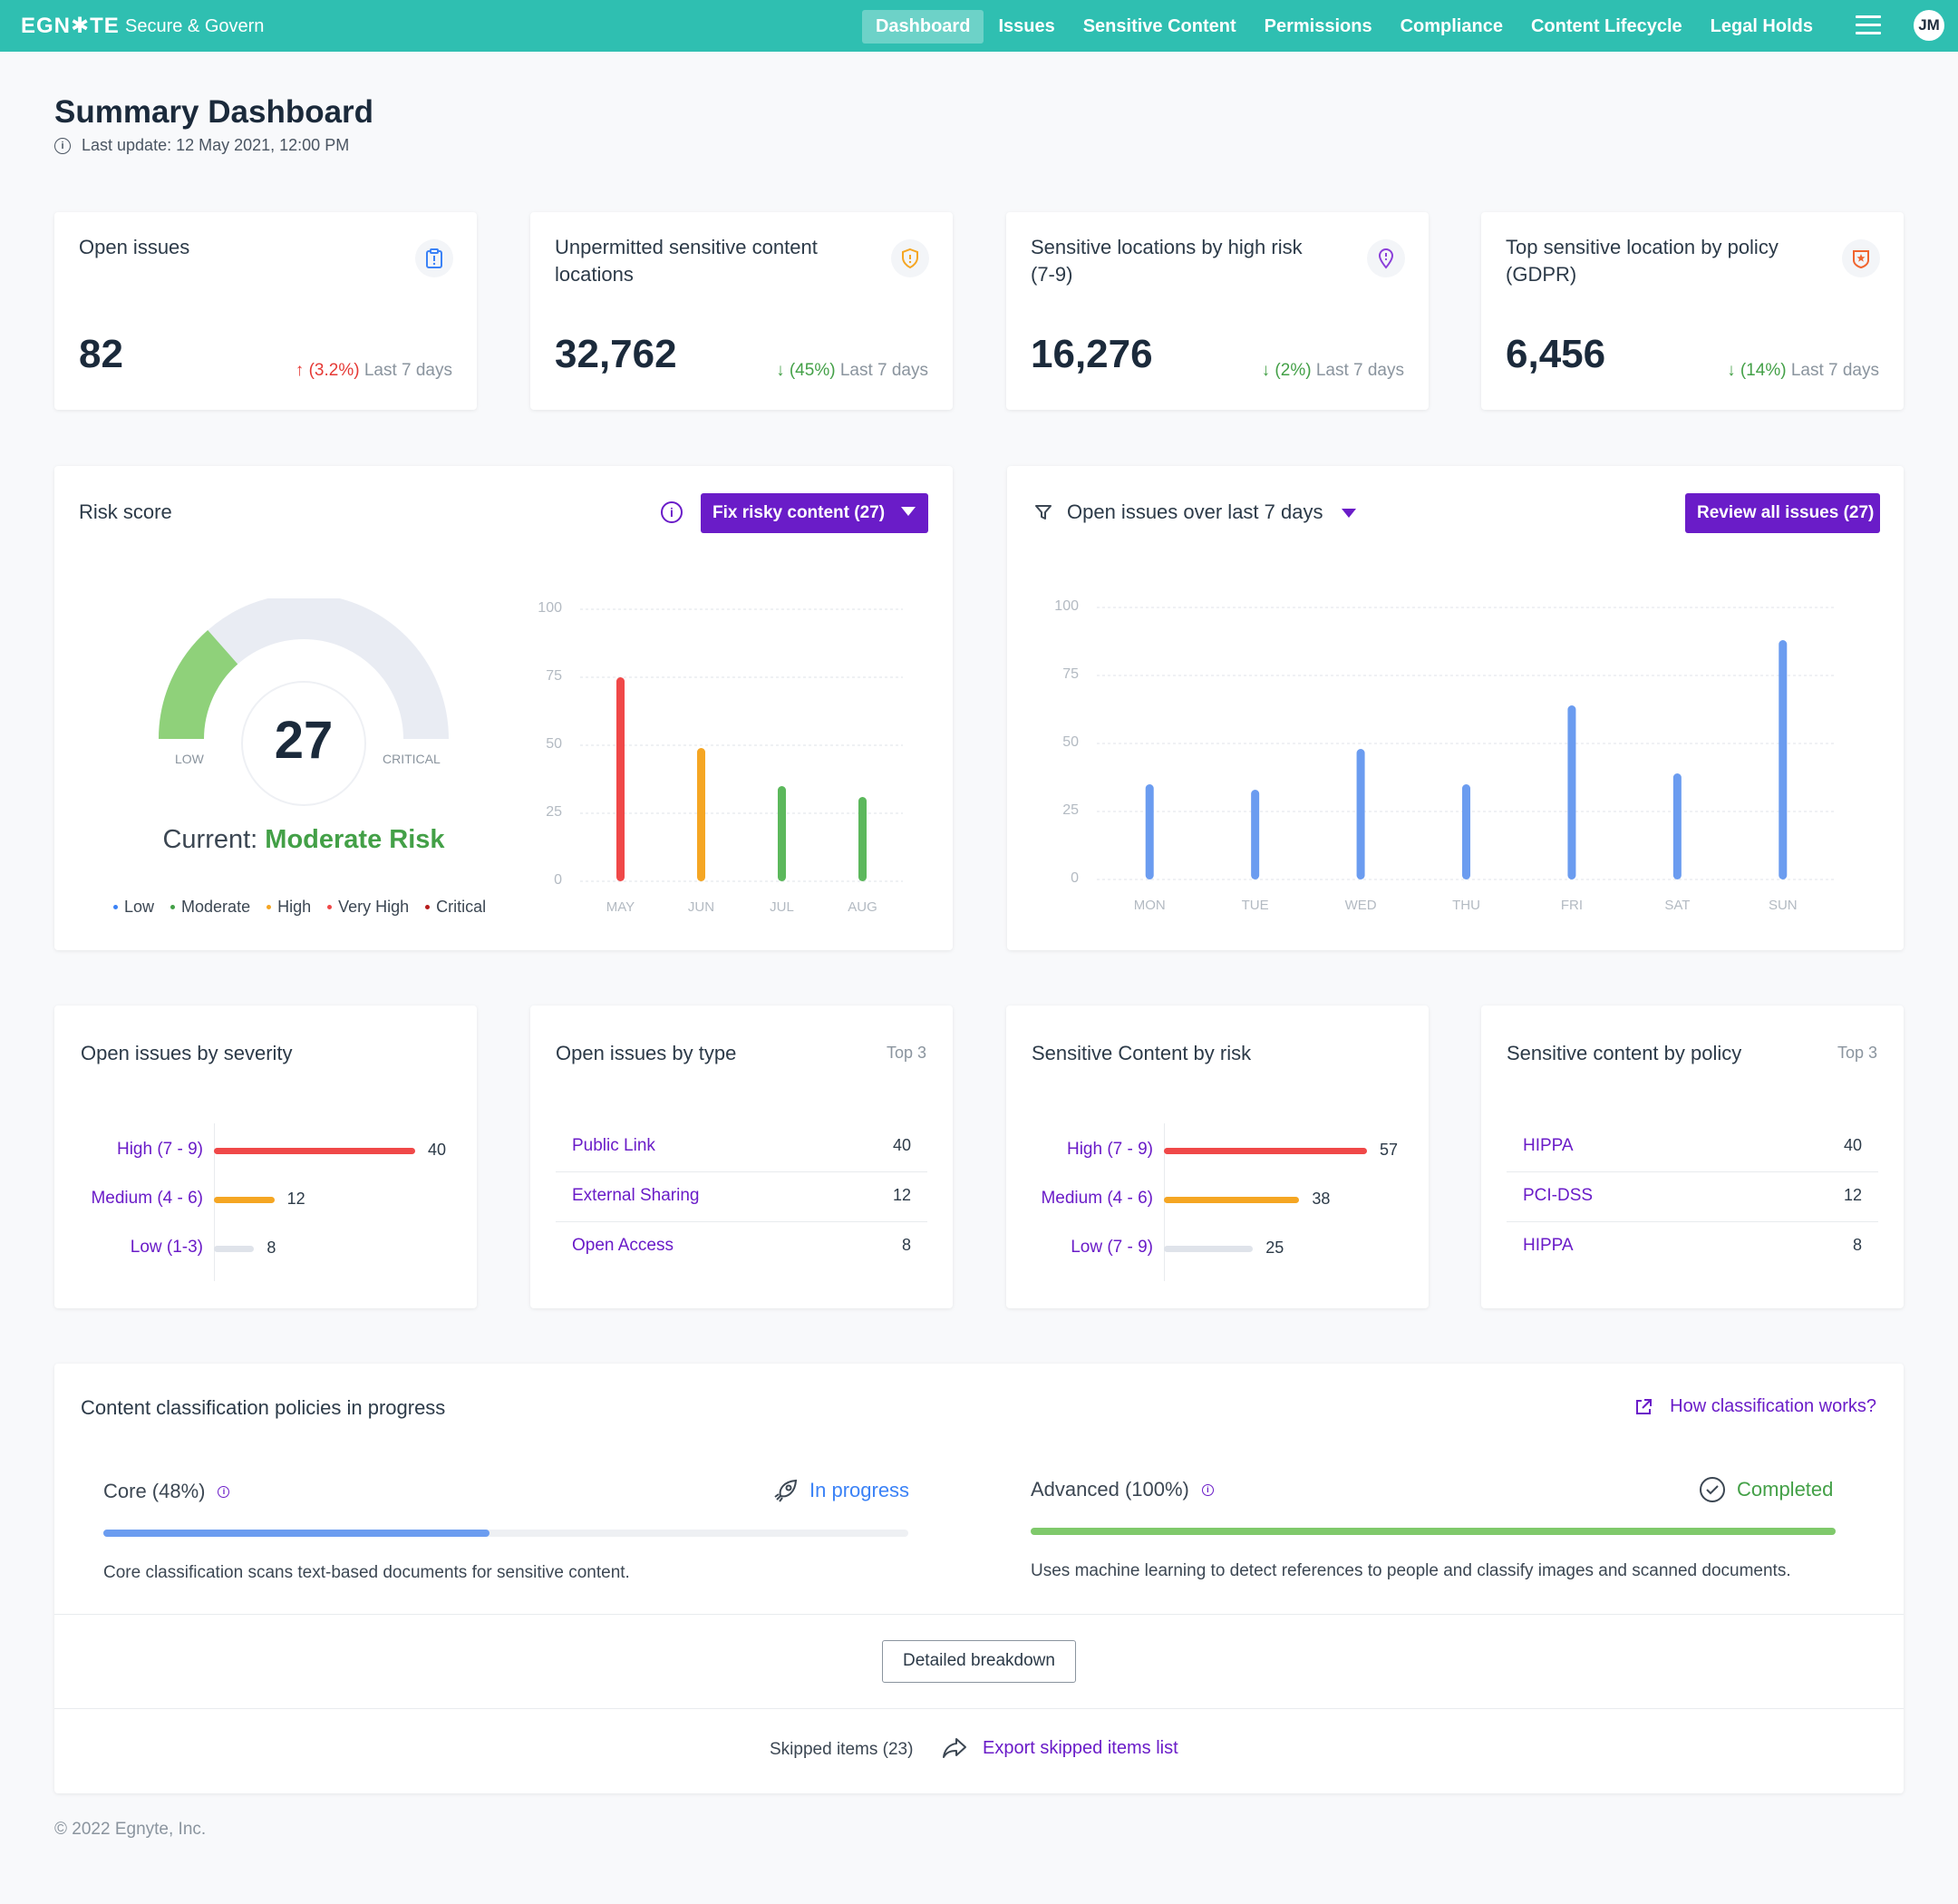 The height and width of the screenshot is (1904, 1958). I want to click on nav-permissions: Permissions, so click(1318, 26).